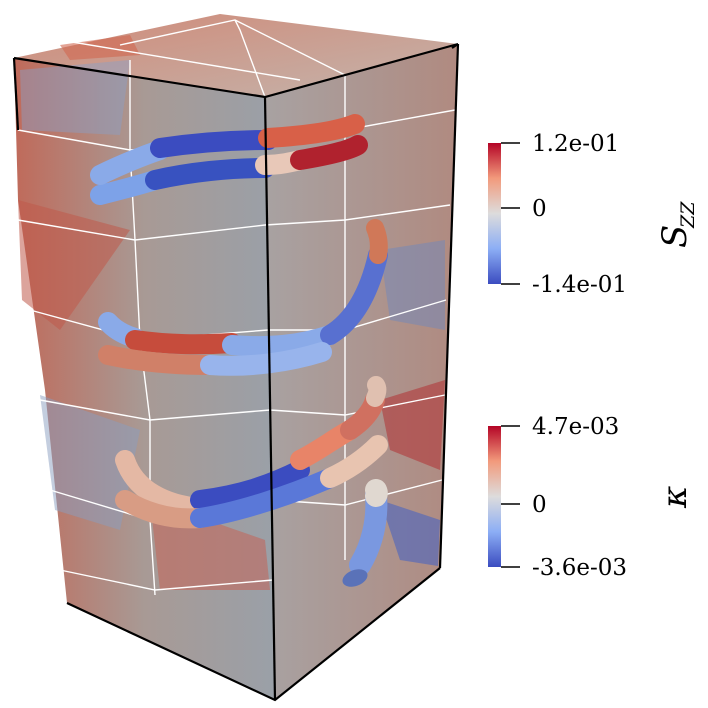 The height and width of the screenshot is (708, 708). I want to click on curvature-colorbar: 4.7e-03 0 -3.6e-03 κ, so click(591, 497).